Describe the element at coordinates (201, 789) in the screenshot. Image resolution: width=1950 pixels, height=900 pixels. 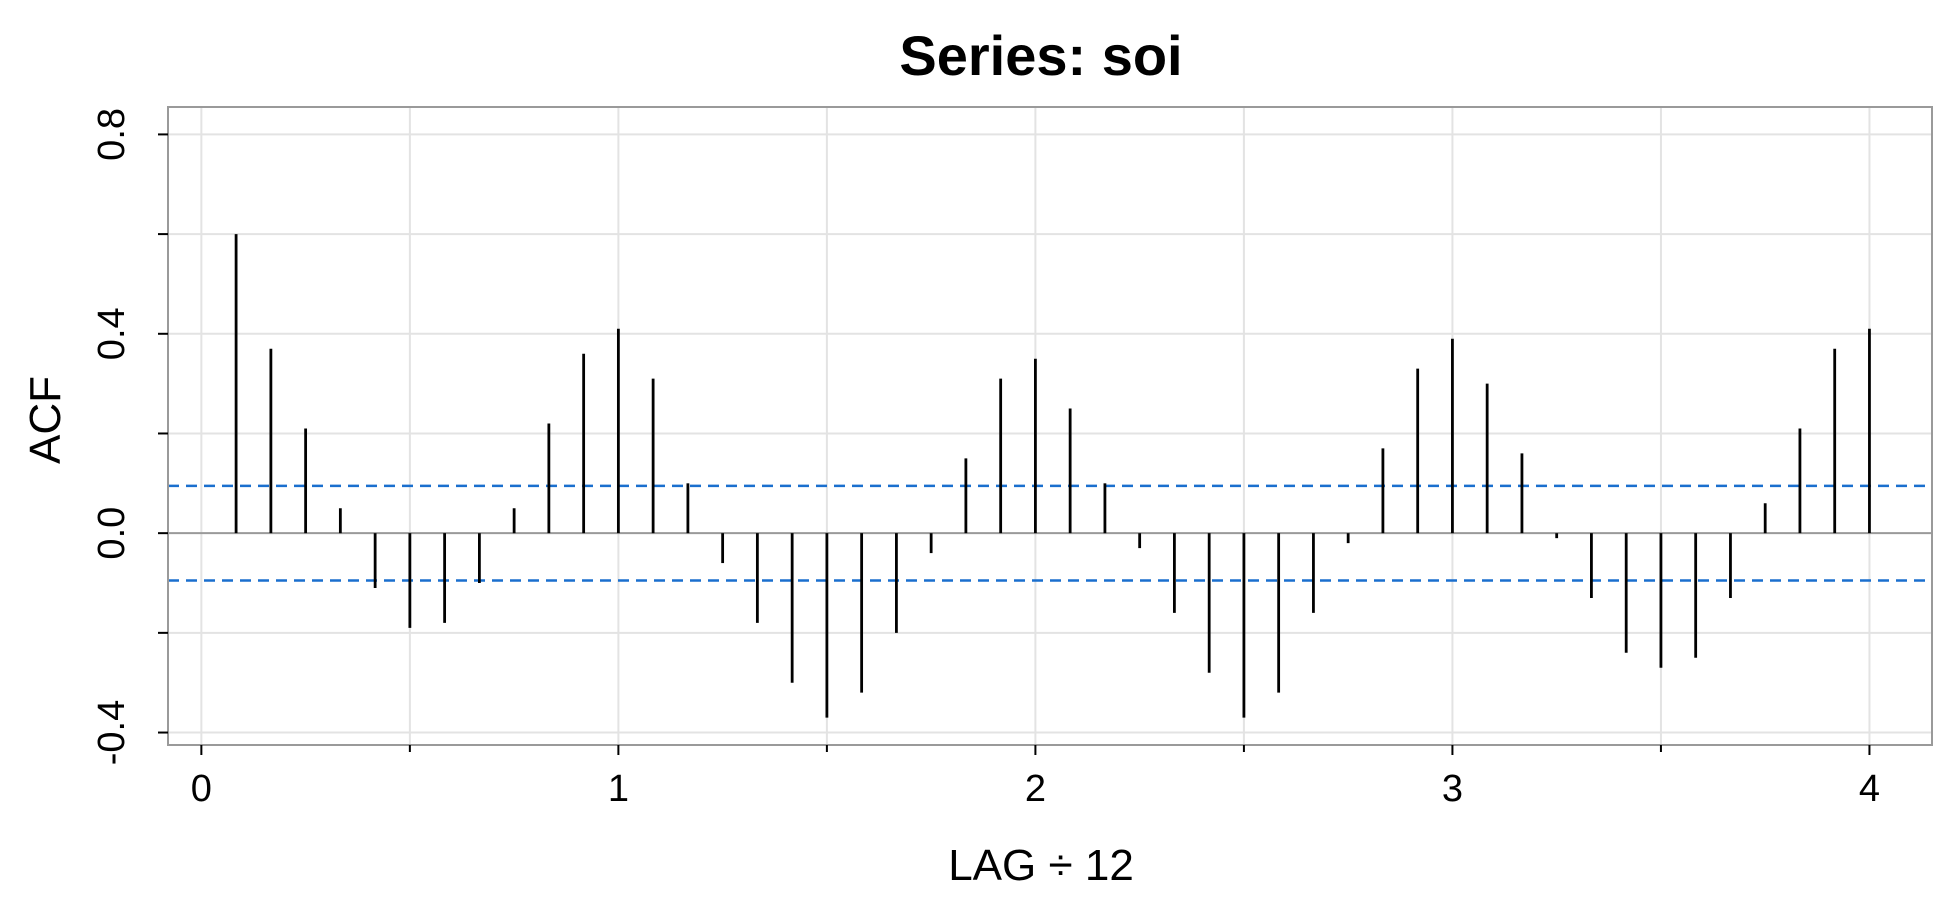
I see `x-tick-label: 0` at that location.